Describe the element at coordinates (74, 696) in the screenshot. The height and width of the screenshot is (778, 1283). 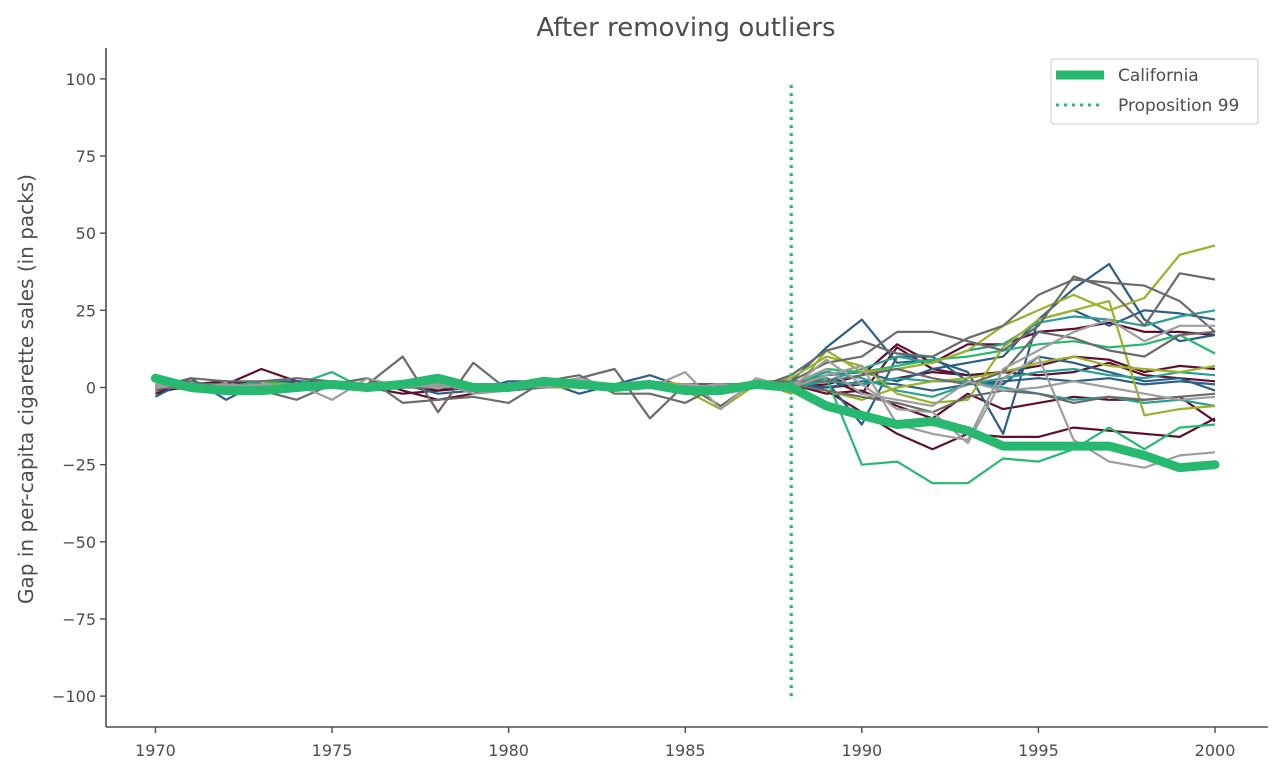
I see `y-tick-label: −100` at that location.